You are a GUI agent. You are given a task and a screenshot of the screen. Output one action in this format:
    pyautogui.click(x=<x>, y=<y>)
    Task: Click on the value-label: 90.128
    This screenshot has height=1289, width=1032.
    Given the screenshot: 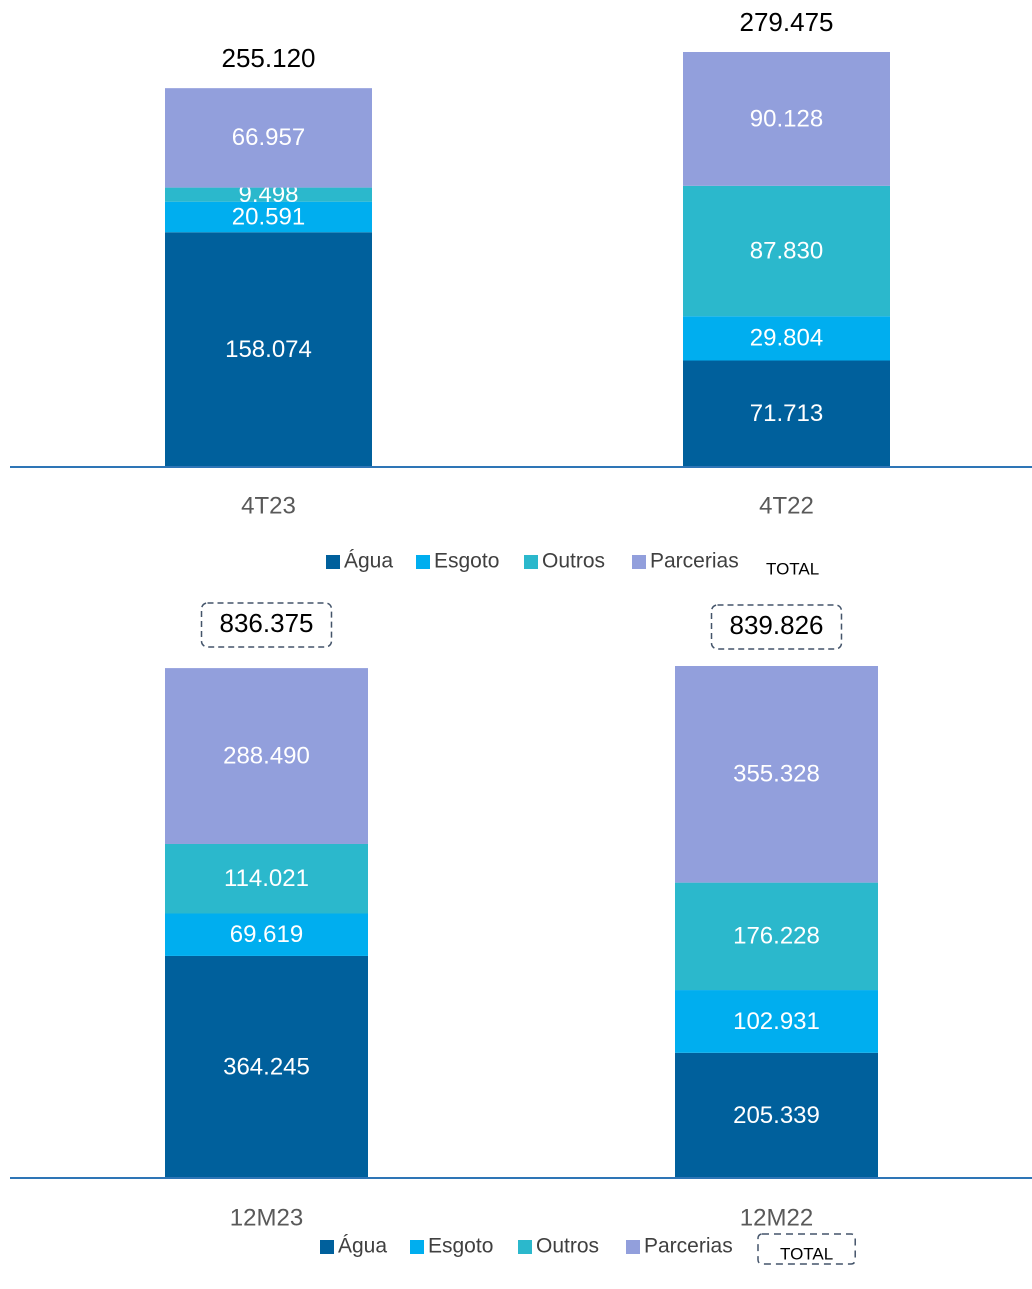 What is the action you would take?
    pyautogui.click(x=786, y=118)
    